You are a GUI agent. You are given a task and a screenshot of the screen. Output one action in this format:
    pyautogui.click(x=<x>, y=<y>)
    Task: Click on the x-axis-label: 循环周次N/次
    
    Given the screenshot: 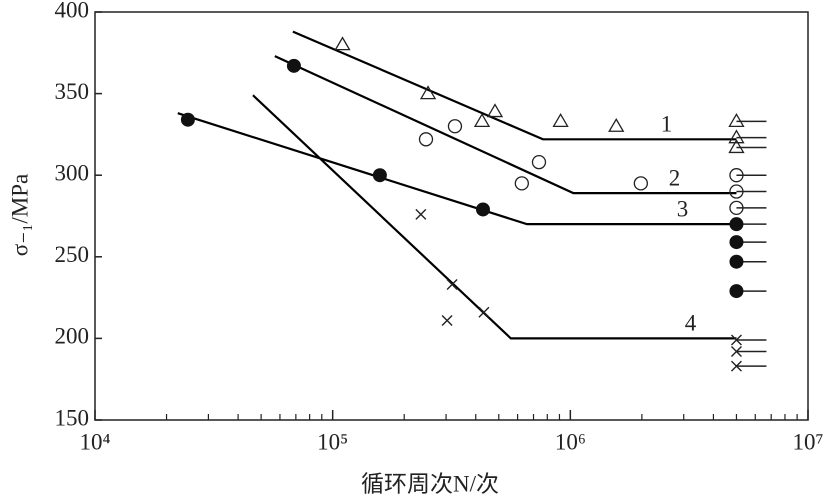 What is the action you would take?
    pyautogui.click(x=430, y=483)
    